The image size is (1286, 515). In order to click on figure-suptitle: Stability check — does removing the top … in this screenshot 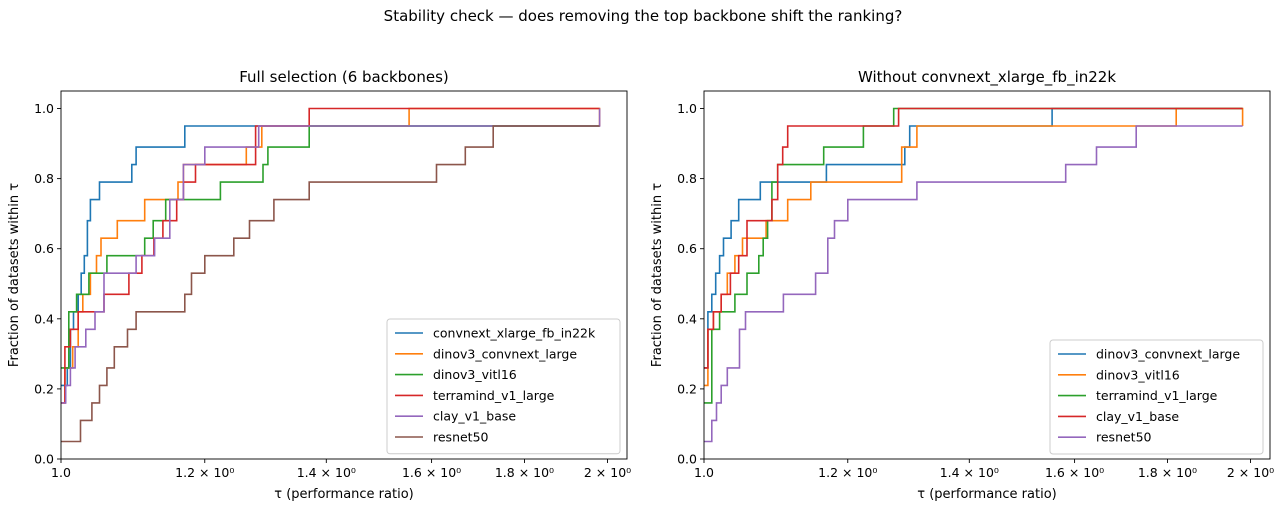, I will do `click(643, 16)`.